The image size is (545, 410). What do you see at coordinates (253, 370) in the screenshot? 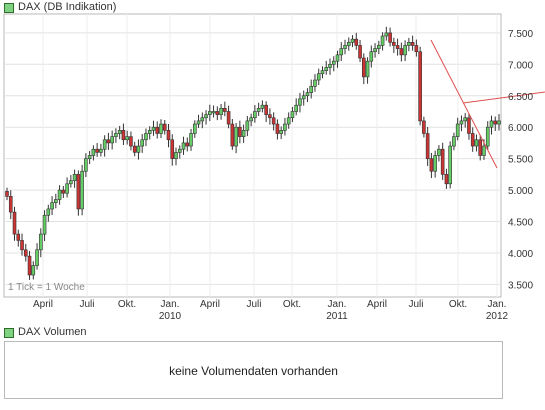
I see `volume-panel: keine Volumendaten vorhanden` at bounding box center [253, 370].